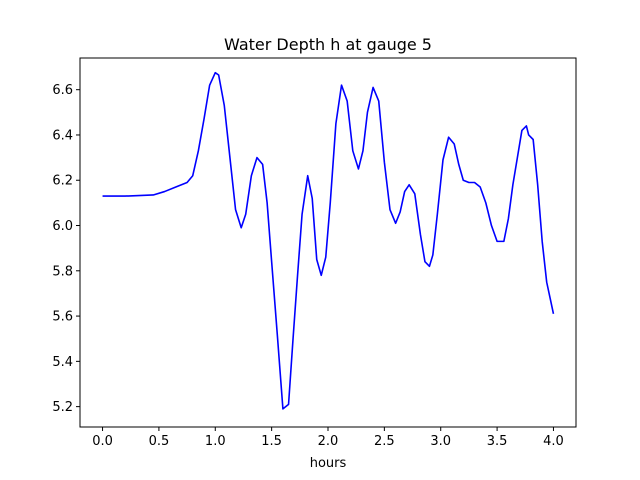 This screenshot has height=480, width=640. I want to click on x-tick-label: 0.0, so click(102, 441).